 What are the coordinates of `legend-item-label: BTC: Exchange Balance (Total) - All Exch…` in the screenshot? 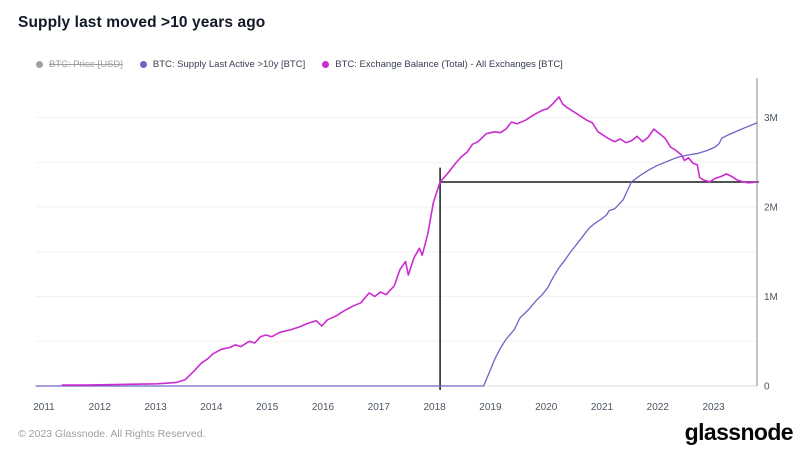 It's located at (449, 64).